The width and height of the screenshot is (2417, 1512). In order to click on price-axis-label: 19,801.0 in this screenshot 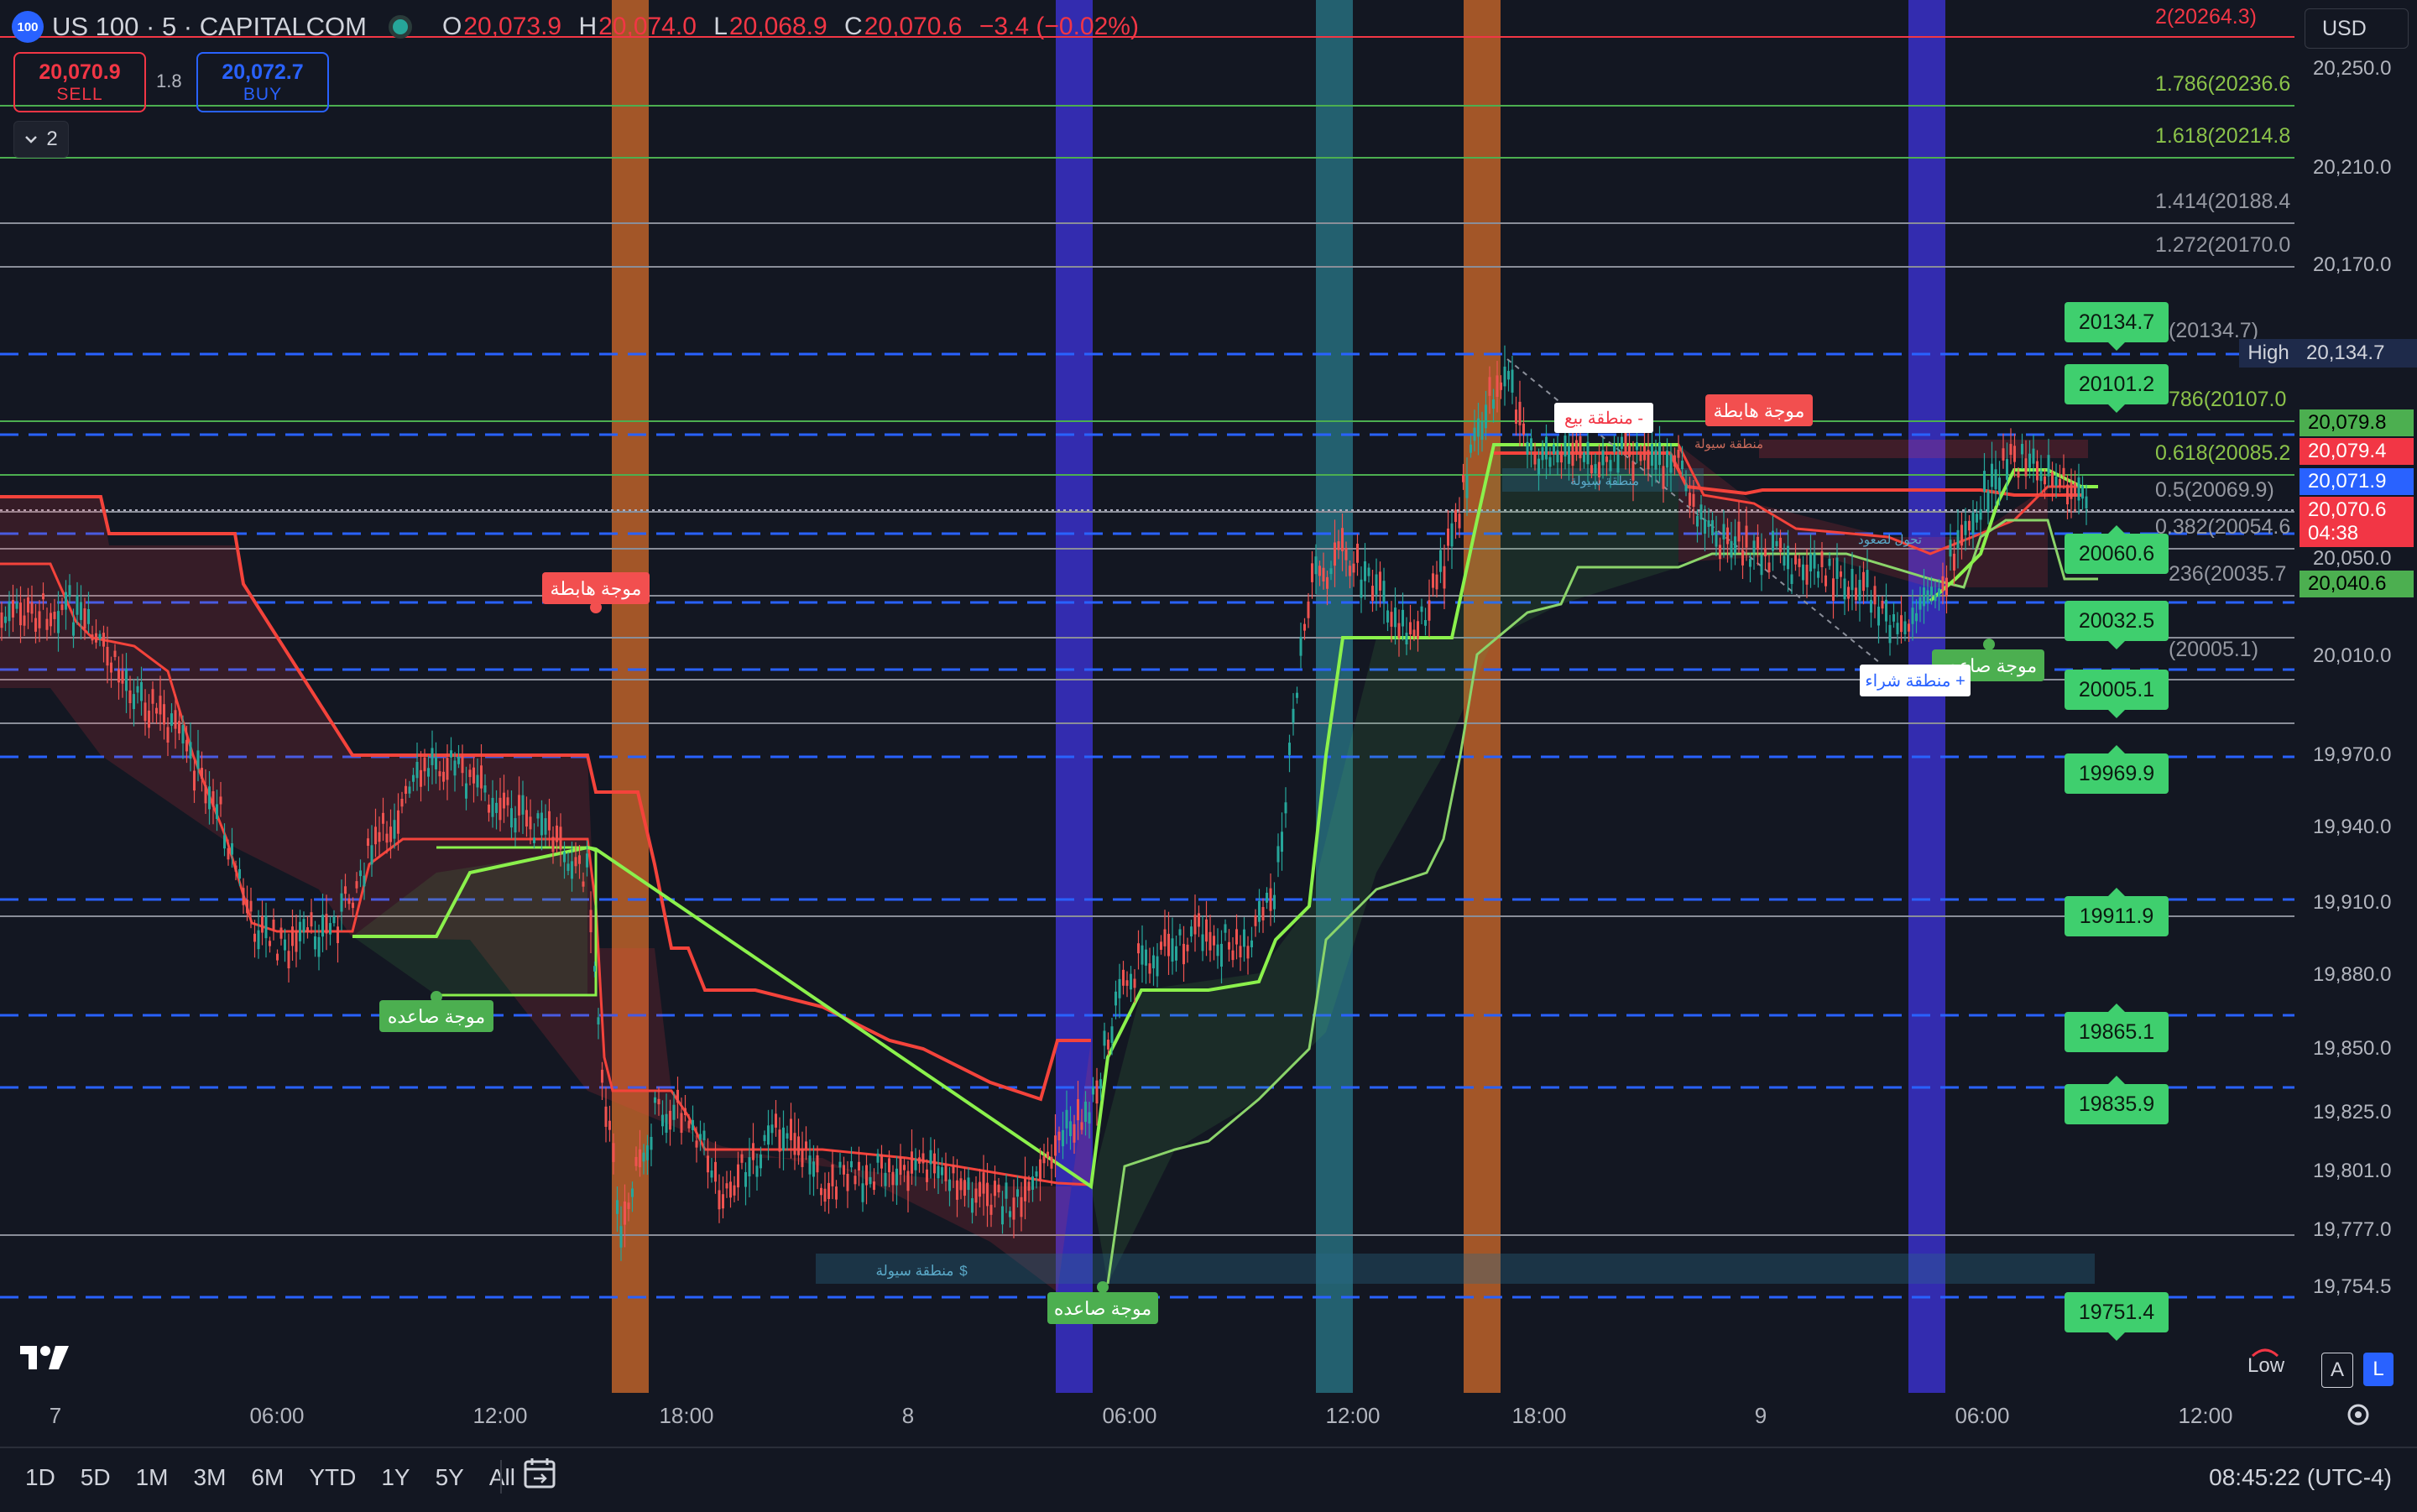, I will do `click(2352, 1171)`.